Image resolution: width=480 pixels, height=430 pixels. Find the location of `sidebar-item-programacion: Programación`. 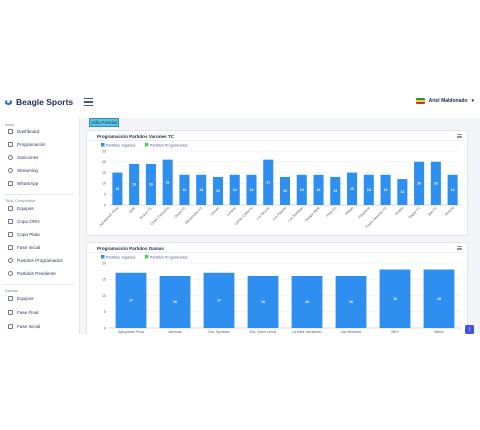

sidebar-item-programacion: Programación is located at coordinates (27, 144).